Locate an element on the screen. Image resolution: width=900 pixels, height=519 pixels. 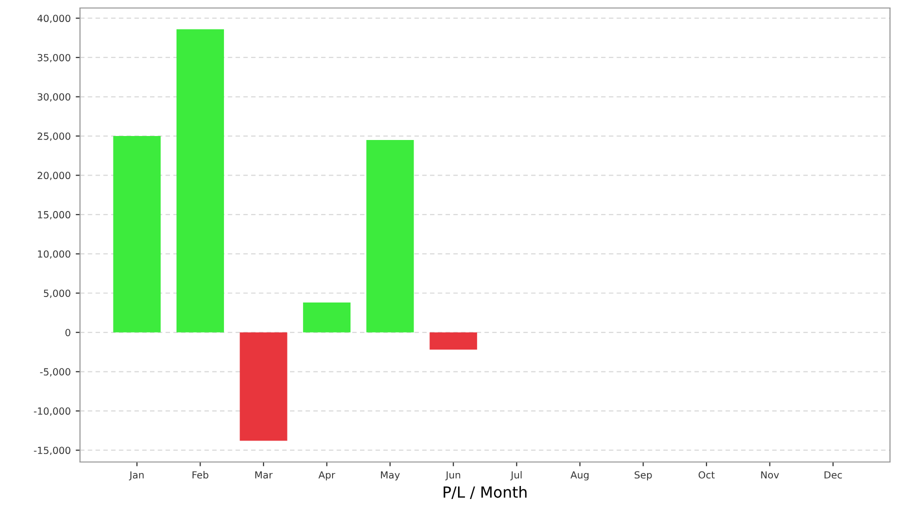
y-tick-label: 20,000 is located at coordinates (54, 176).